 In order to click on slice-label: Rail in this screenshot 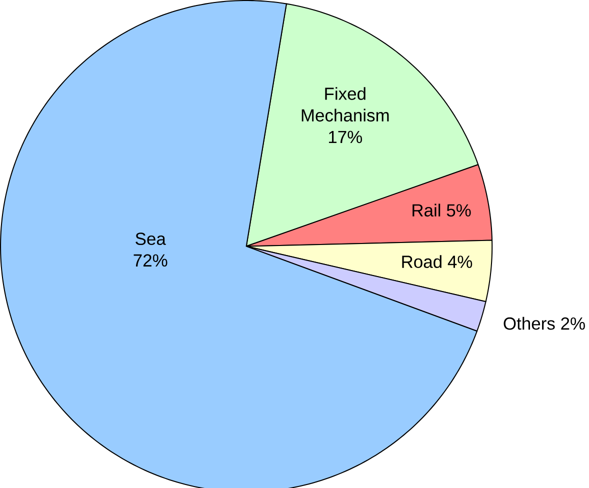, I will do `click(426, 210)`.